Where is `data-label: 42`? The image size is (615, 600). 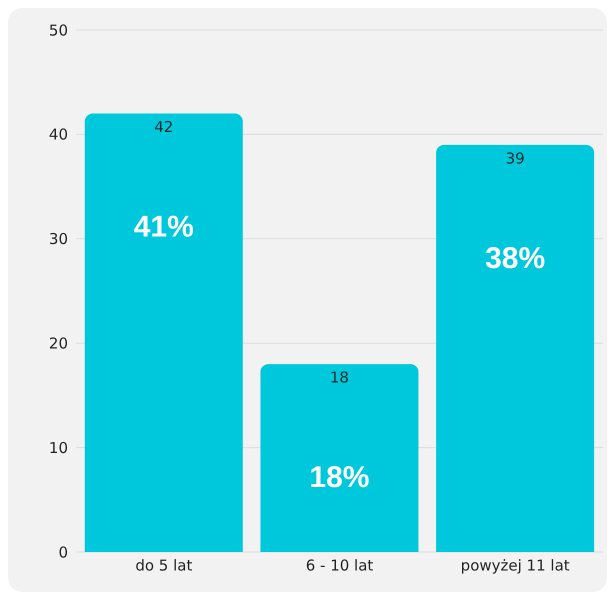 data-label: 42 is located at coordinates (164, 127).